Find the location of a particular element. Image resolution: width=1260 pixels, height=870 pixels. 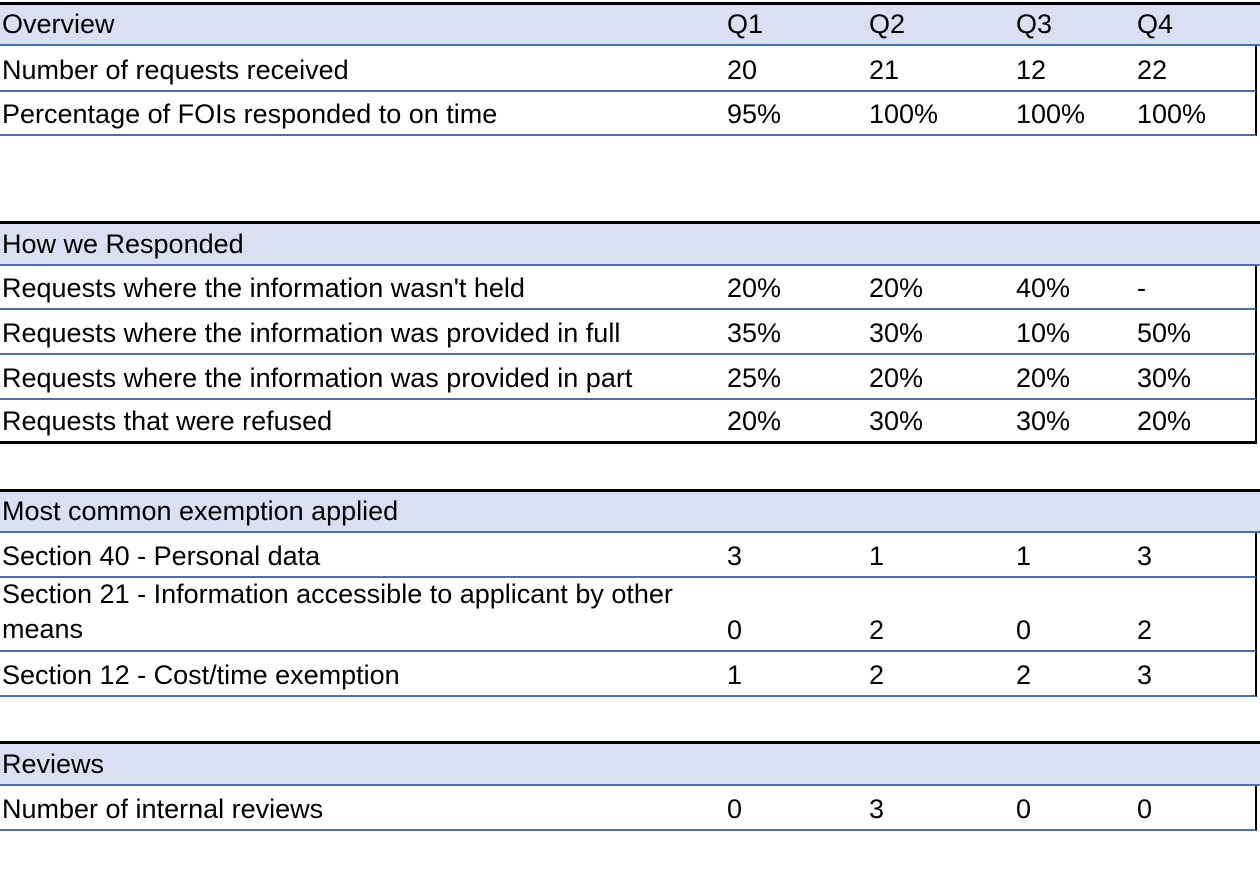

column-header: Q3 is located at coordinates (1034, 24).